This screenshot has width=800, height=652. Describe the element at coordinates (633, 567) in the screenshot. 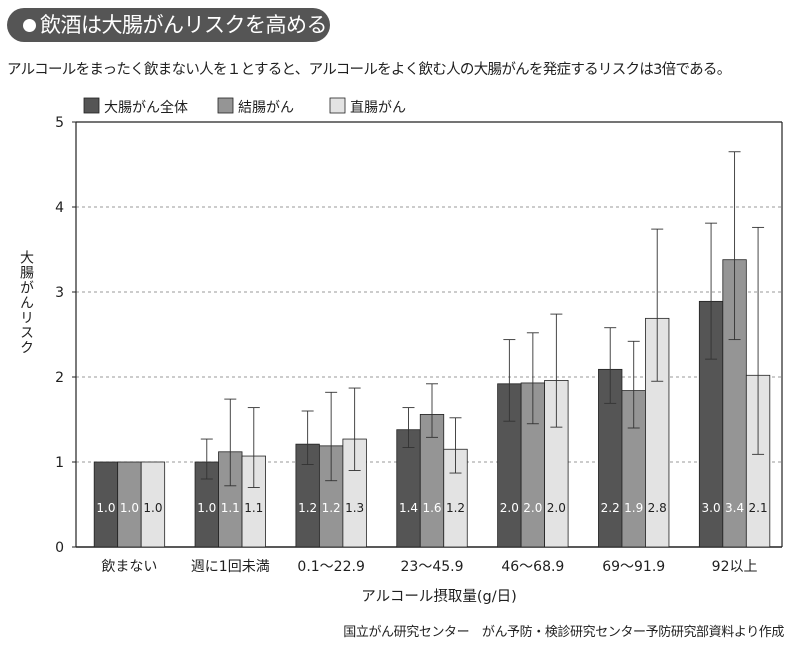

I see `x-tick-label-6: 69〜91.9` at that location.